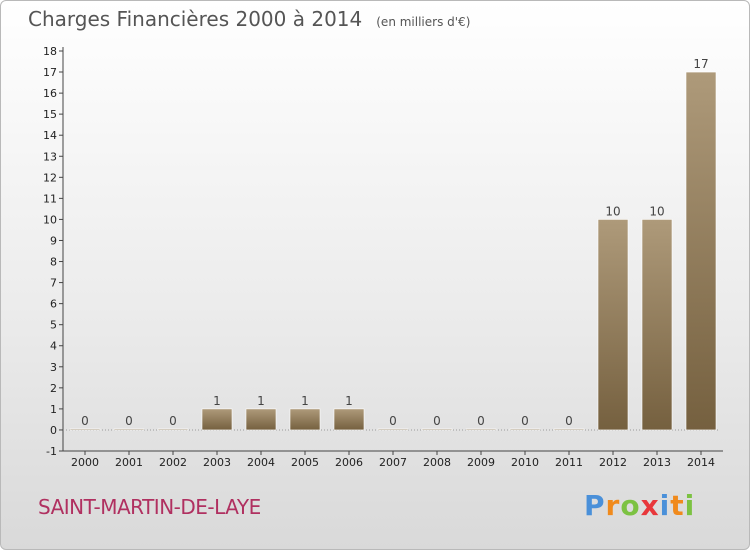 The image size is (750, 550). I want to click on data-label-2006: 1, so click(349, 401).